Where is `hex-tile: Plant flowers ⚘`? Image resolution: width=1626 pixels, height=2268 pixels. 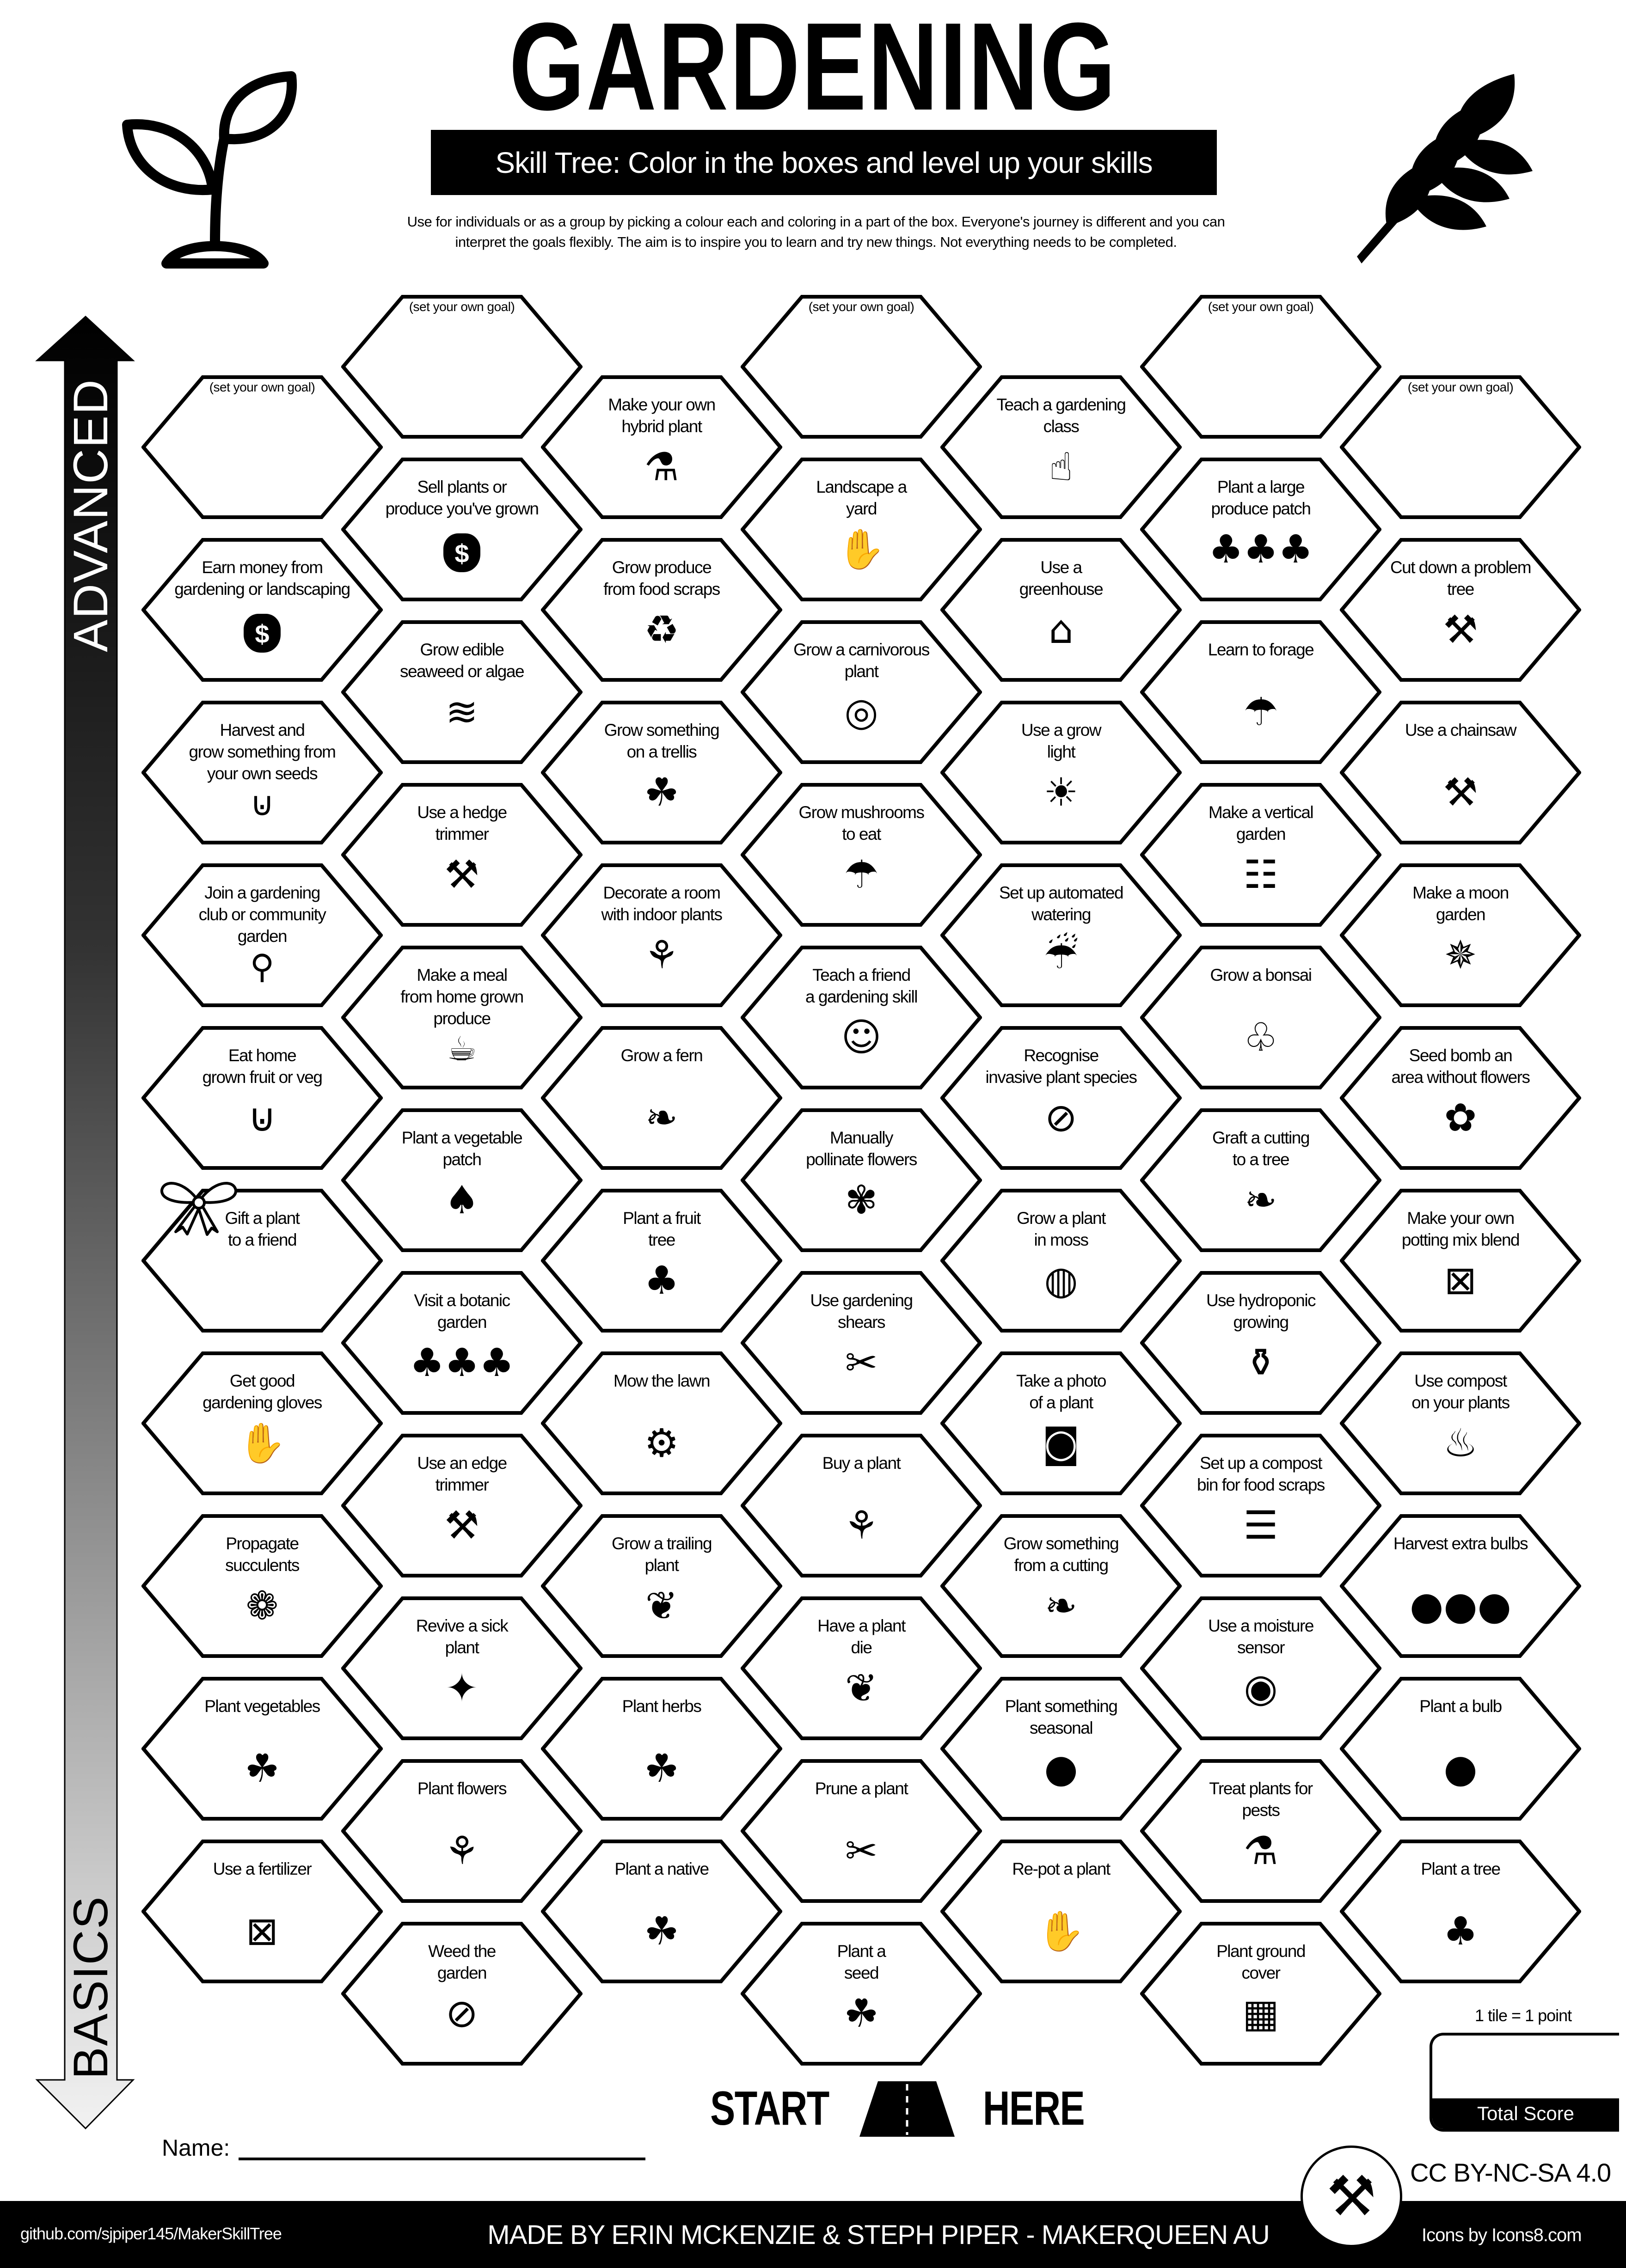 hex-tile: Plant flowers ⚘ is located at coordinates (462, 1831).